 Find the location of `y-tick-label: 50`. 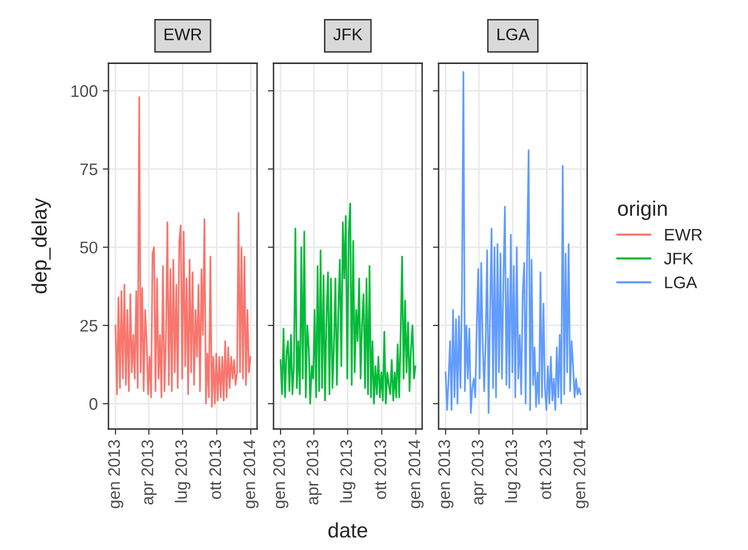

y-tick-label: 50 is located at coordinates (89, 248).